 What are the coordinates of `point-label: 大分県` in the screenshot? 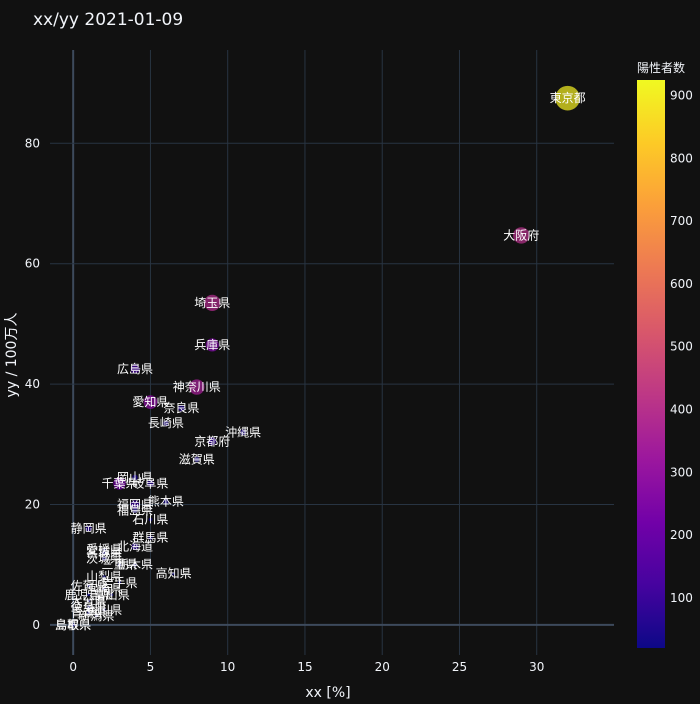 It's located at (89, 601).